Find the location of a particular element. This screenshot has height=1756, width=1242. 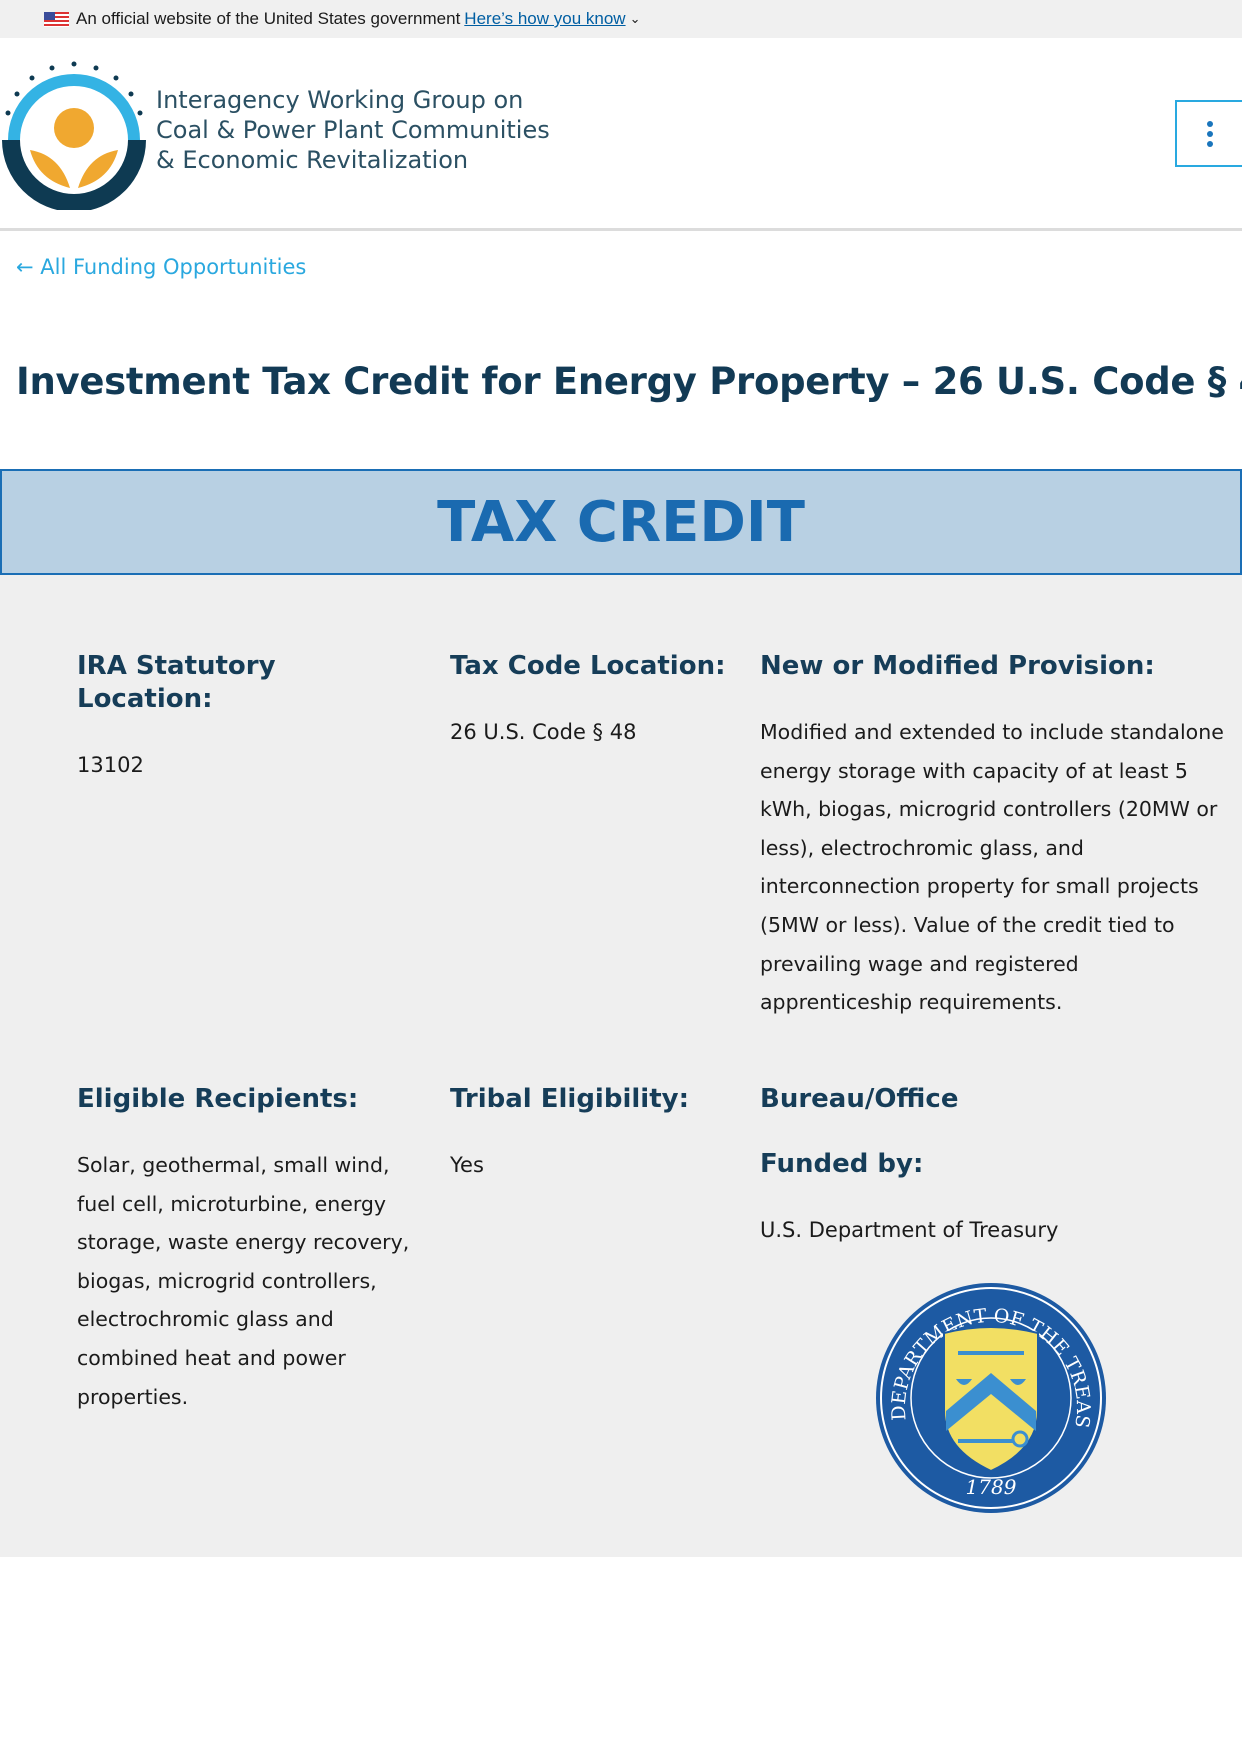

tribal: Tribal Eligibility: Yes is located at coordinates (600, 1134).